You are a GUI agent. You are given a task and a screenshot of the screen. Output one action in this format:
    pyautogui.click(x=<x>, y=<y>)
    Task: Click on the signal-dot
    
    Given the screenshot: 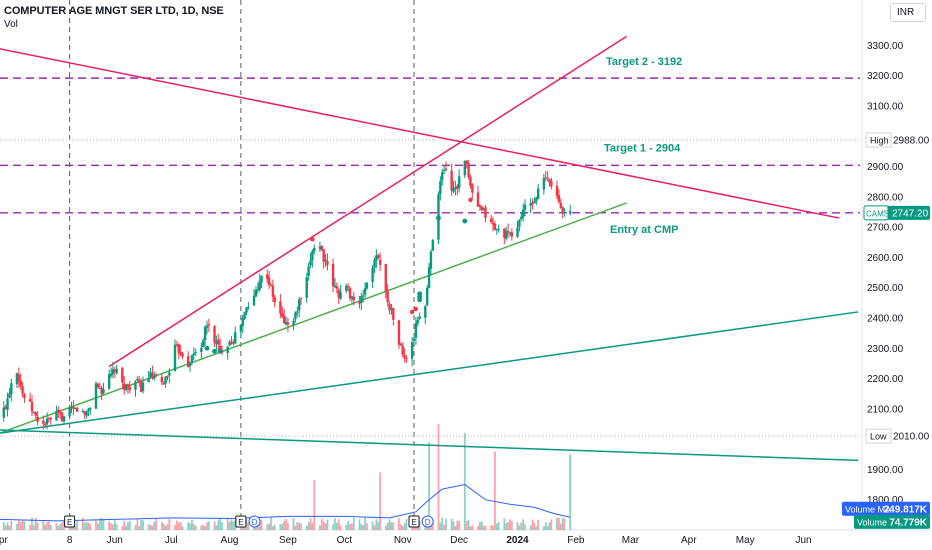 What is the action you would take?
    pyautogui.click(x=420, y=300)
    